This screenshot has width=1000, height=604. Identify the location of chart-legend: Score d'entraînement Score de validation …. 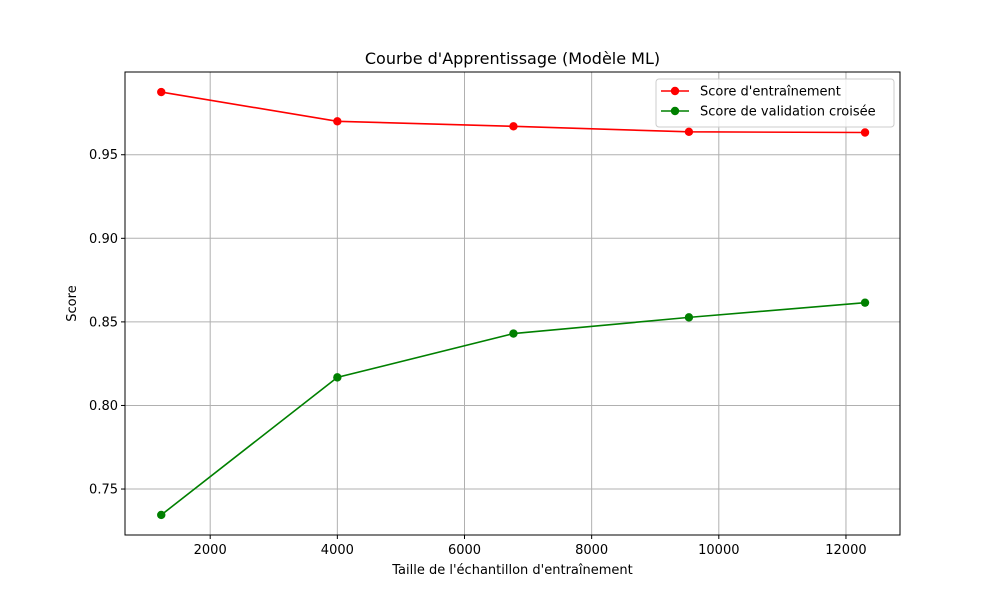
(775, 103).